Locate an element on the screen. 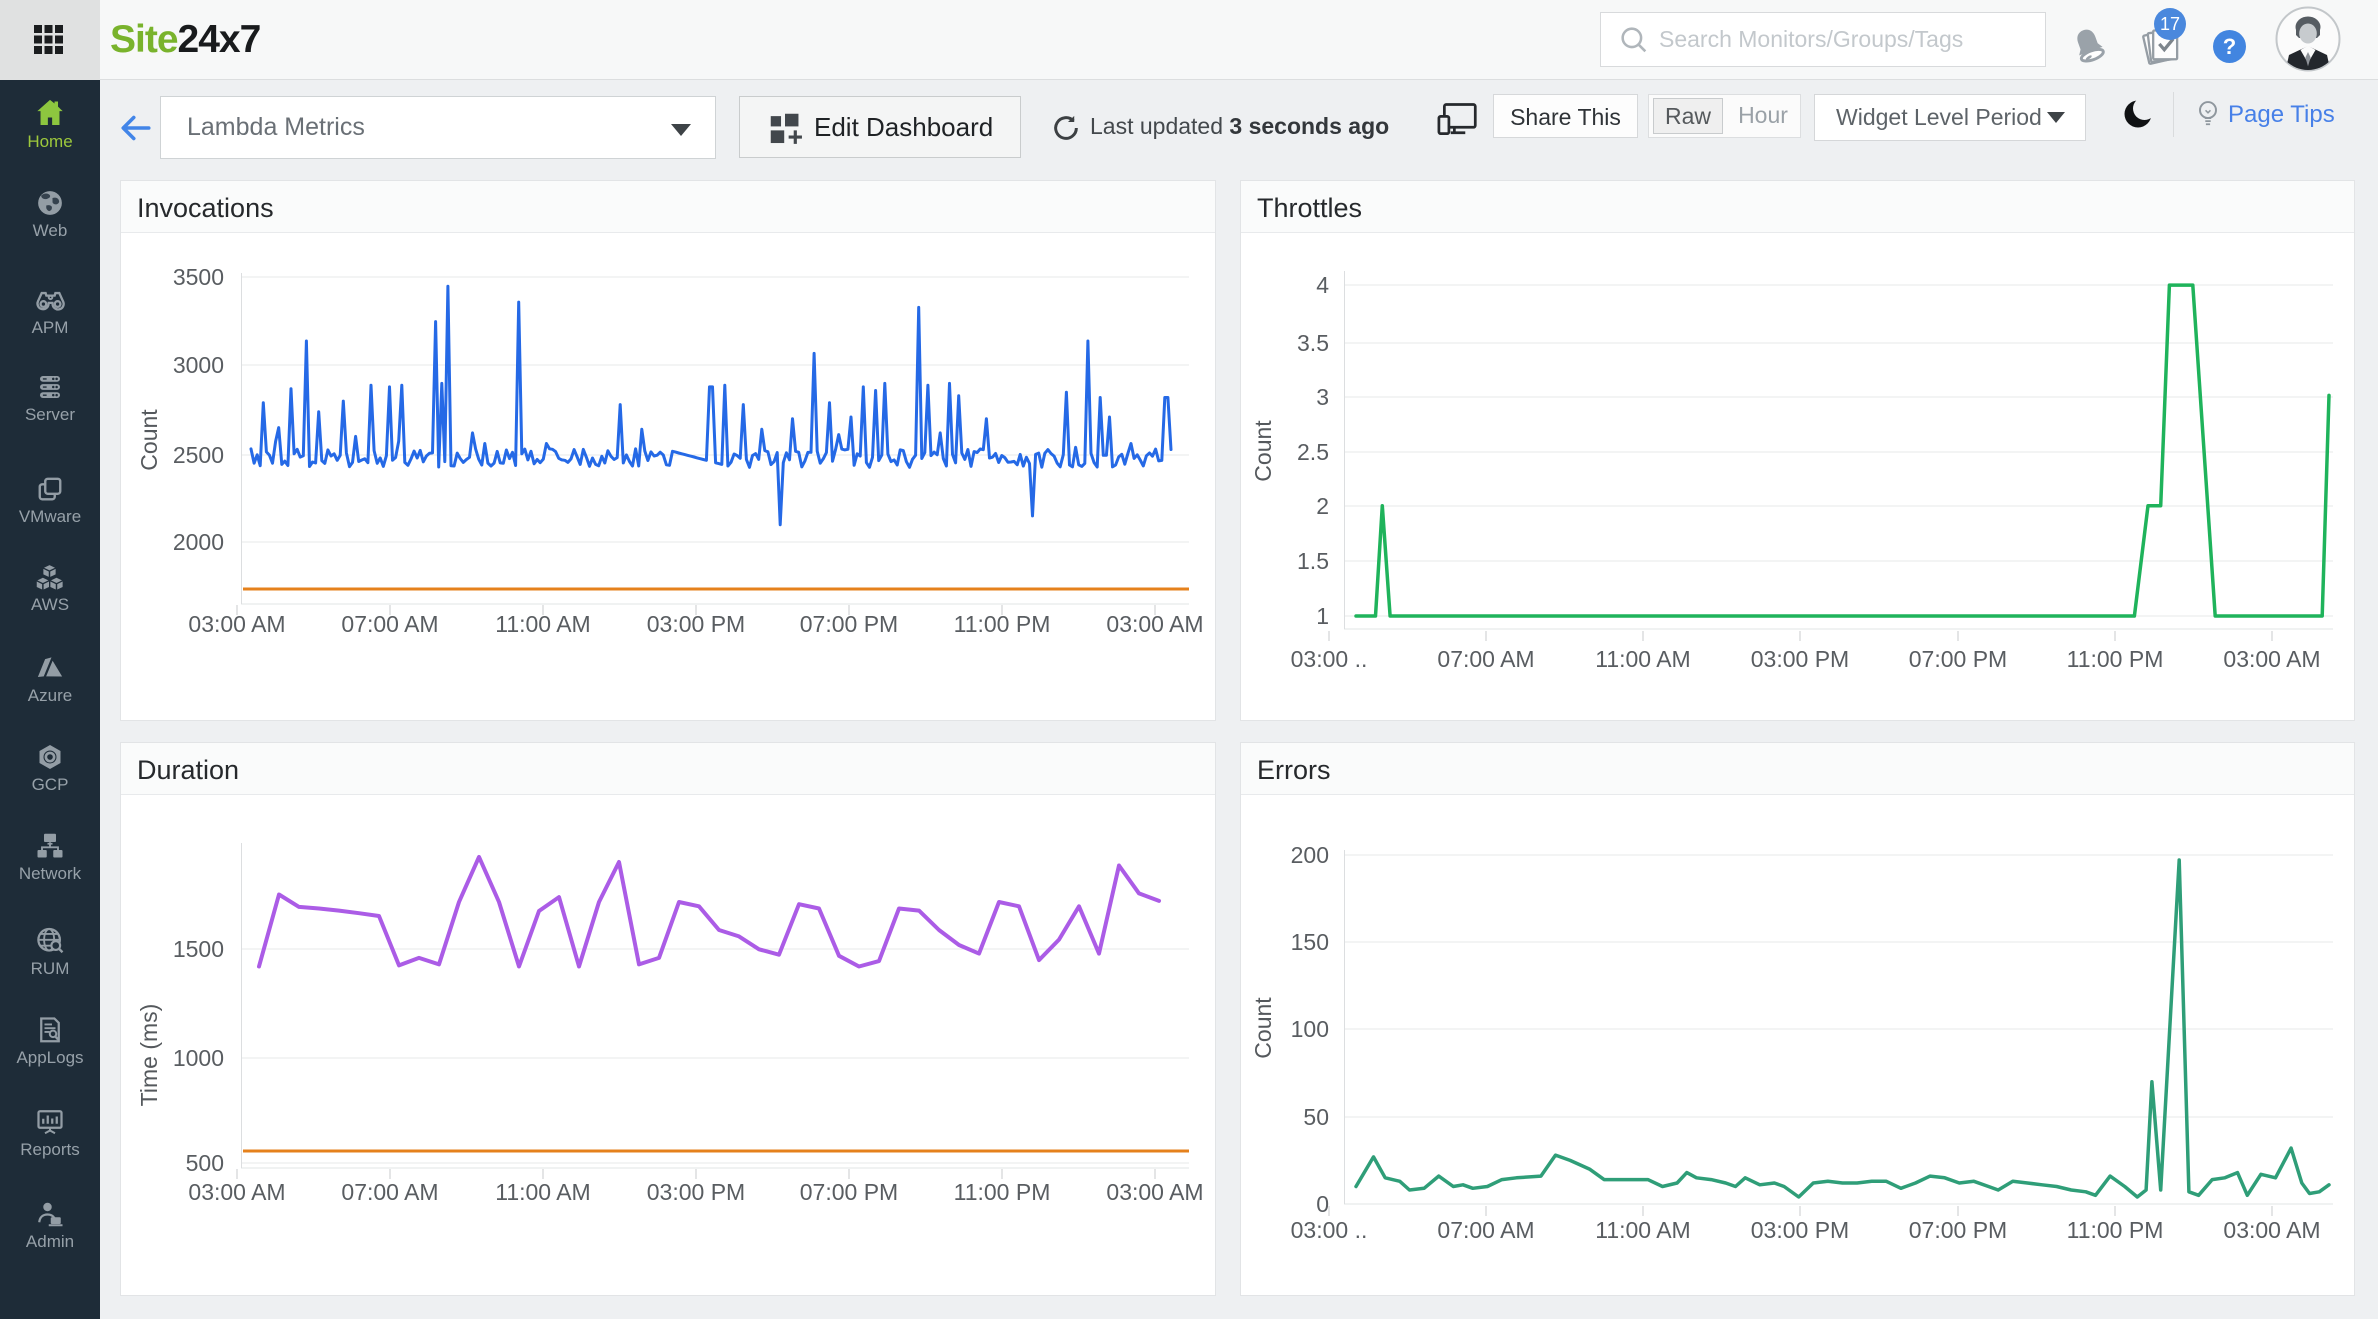 This screenshot has height=1319, width=2378. svg-text: 1000 is located at coordinates (198, 1058).